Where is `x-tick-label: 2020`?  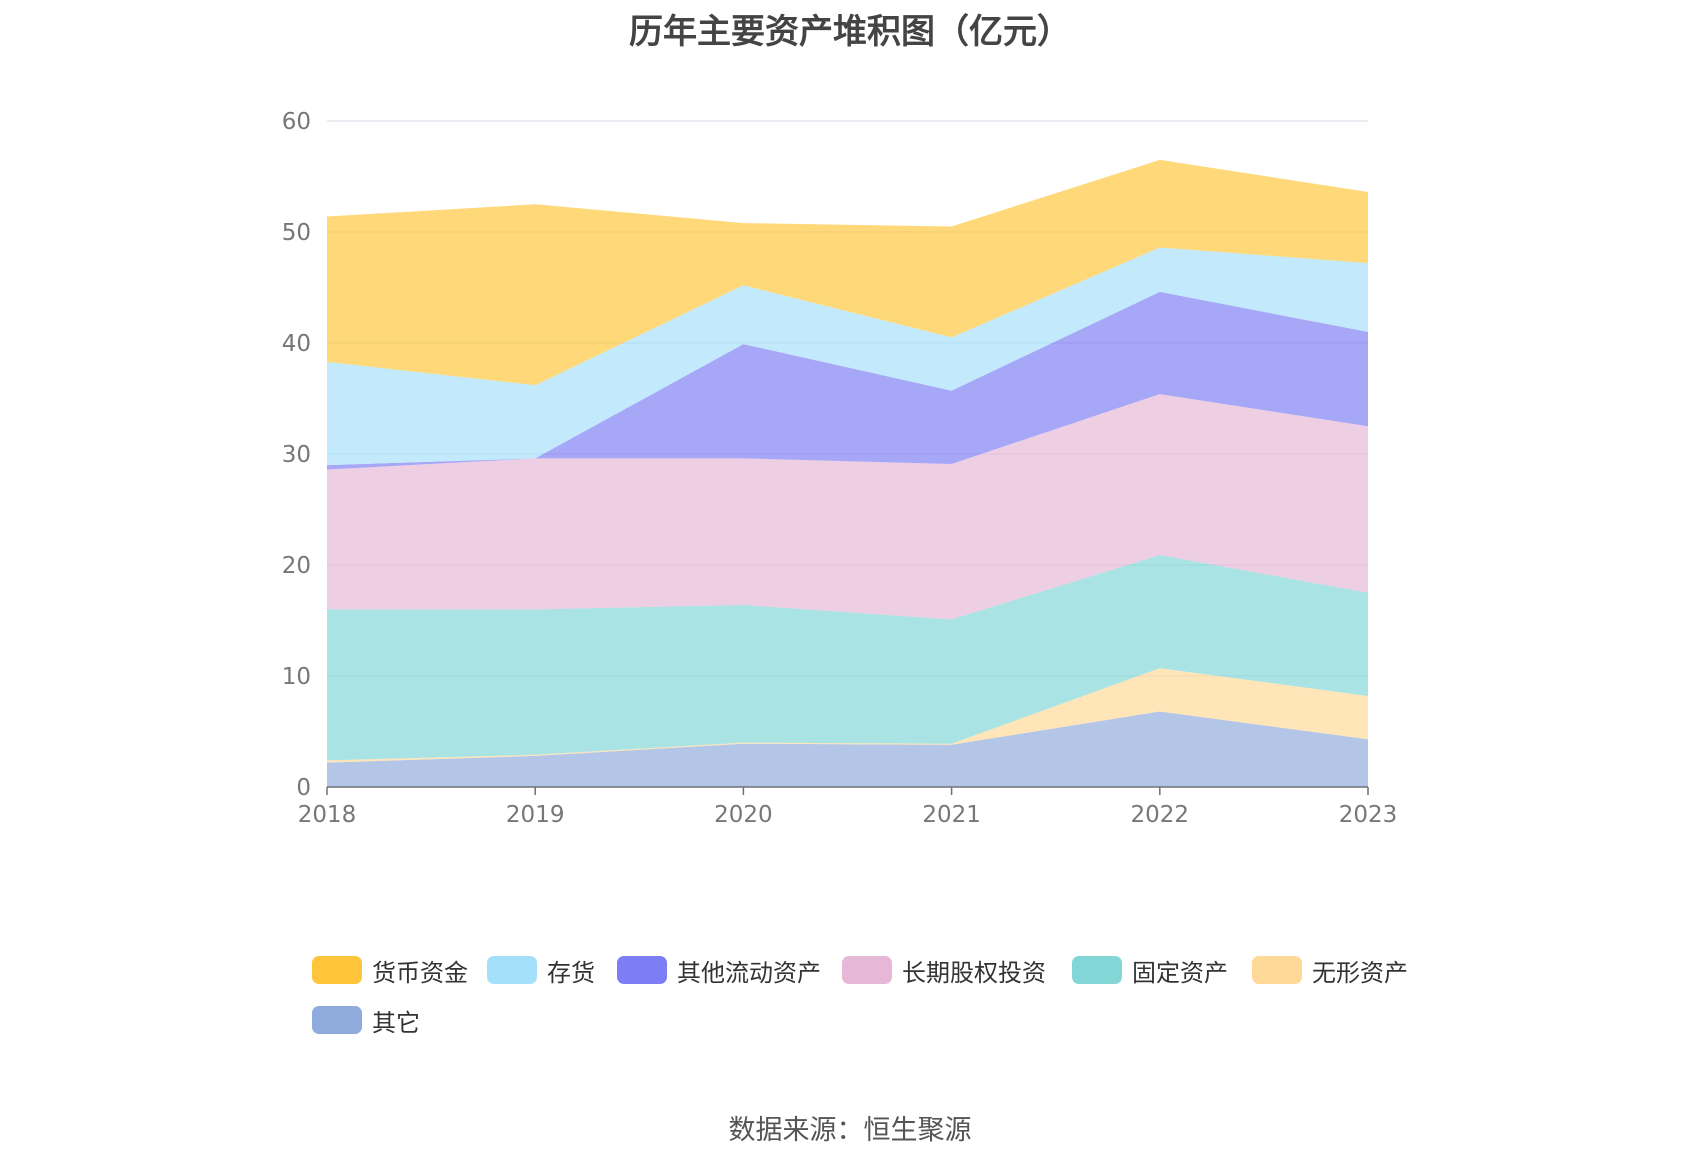 x-tick-label: 2020 is located at coordinates (743, 815).